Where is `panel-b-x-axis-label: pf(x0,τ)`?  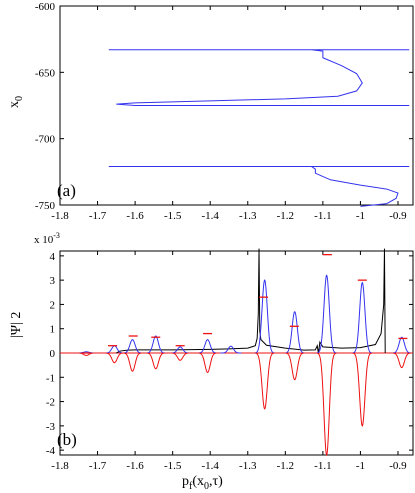 panel-b-x-axis-label: pf(x0,τ) is located at coordinates (202, 483).